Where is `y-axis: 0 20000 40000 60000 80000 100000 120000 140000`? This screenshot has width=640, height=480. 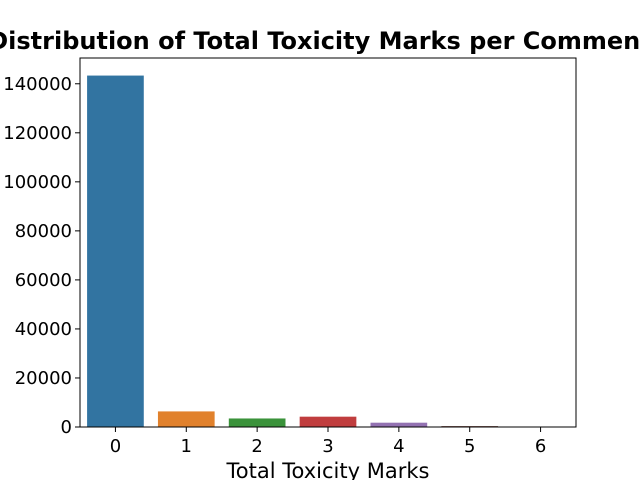
y-axis: 0 20000 40000 60000 80000 100000 120000 140000 is located at coordinates (41, 256).